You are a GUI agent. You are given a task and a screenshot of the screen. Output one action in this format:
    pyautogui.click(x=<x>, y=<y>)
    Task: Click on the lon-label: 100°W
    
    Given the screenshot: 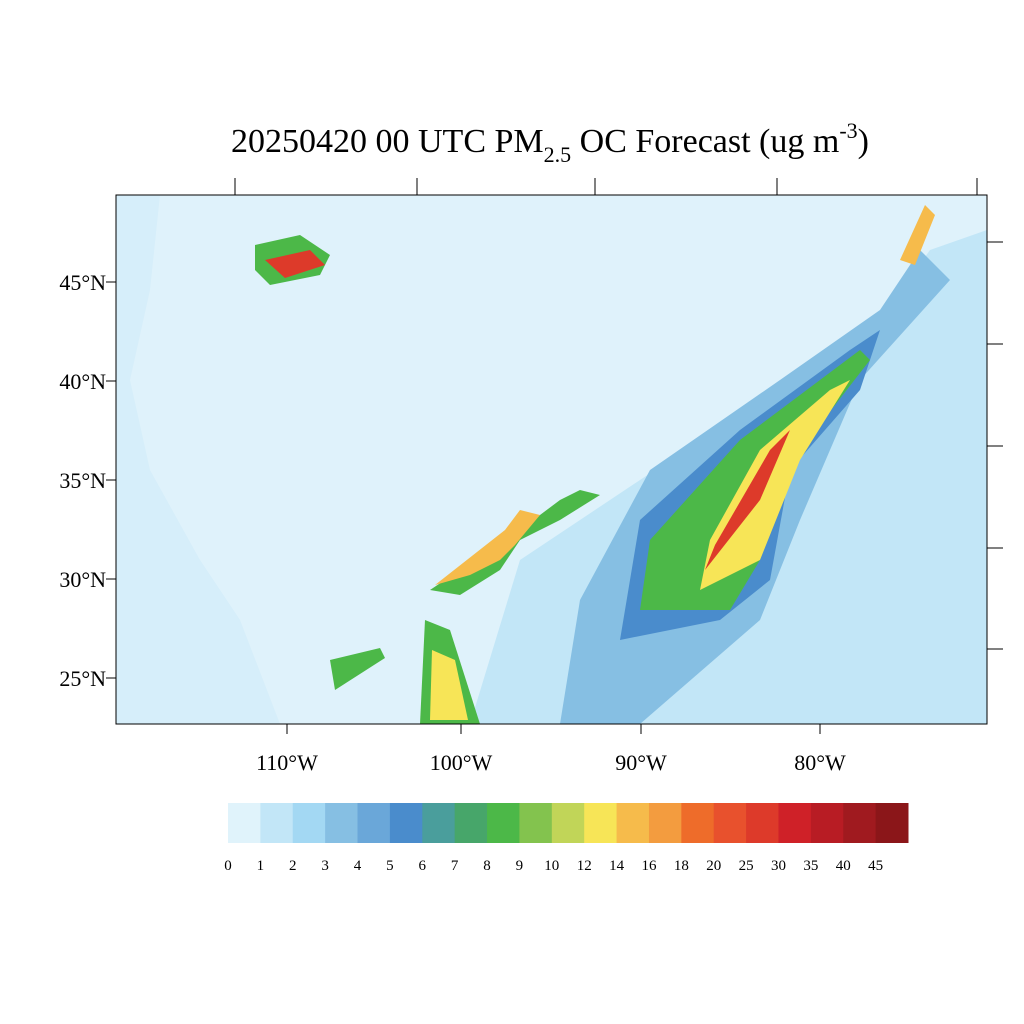 What is the action you would take?
    pyautogui.click(x=461, y=762)
    